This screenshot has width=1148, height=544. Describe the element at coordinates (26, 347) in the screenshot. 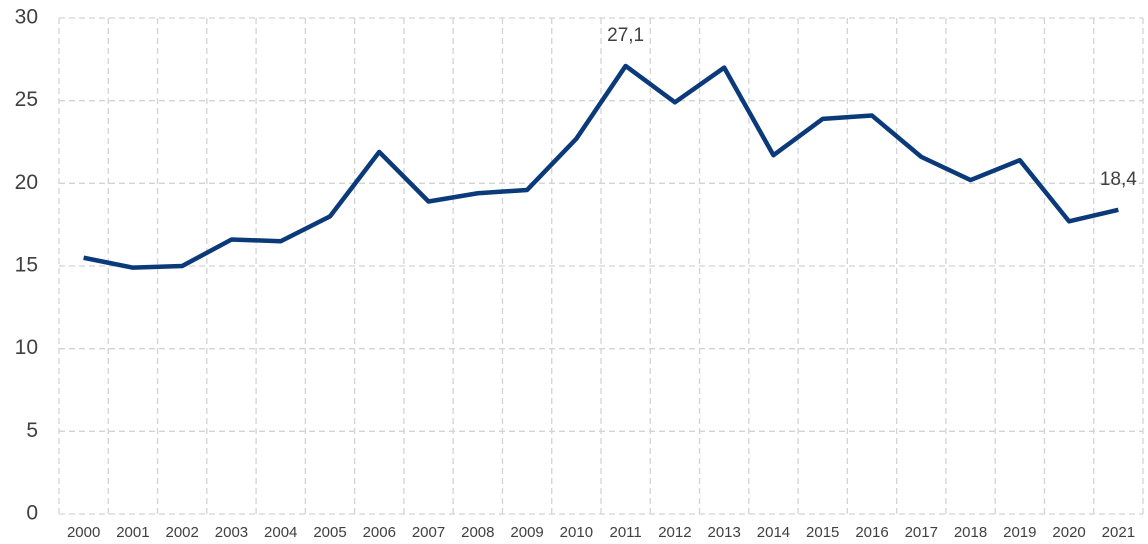

I see `y-tick-label: 10` at that location.